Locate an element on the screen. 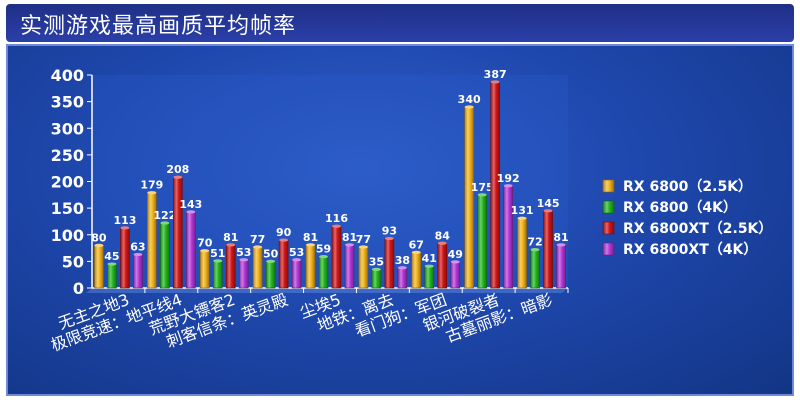 This screenshot has width=800, height=402. data-label: 179 is located at coordinates (151, 185).